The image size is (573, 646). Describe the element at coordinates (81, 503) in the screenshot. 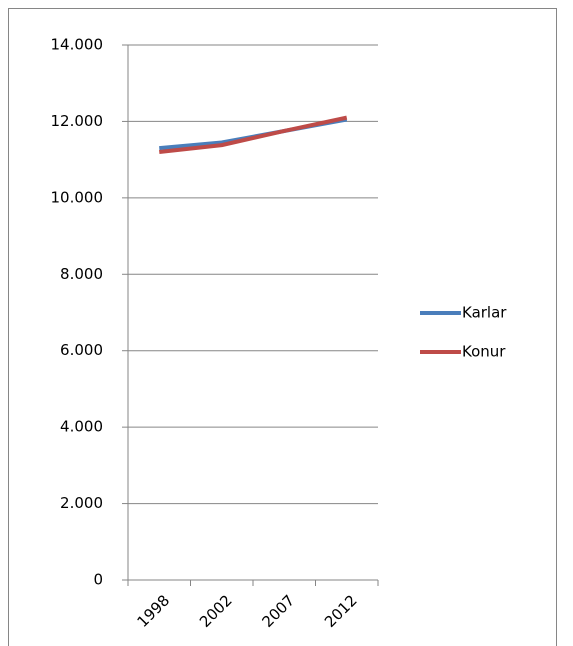

I see `y-tick-label: 2.000` at that location.